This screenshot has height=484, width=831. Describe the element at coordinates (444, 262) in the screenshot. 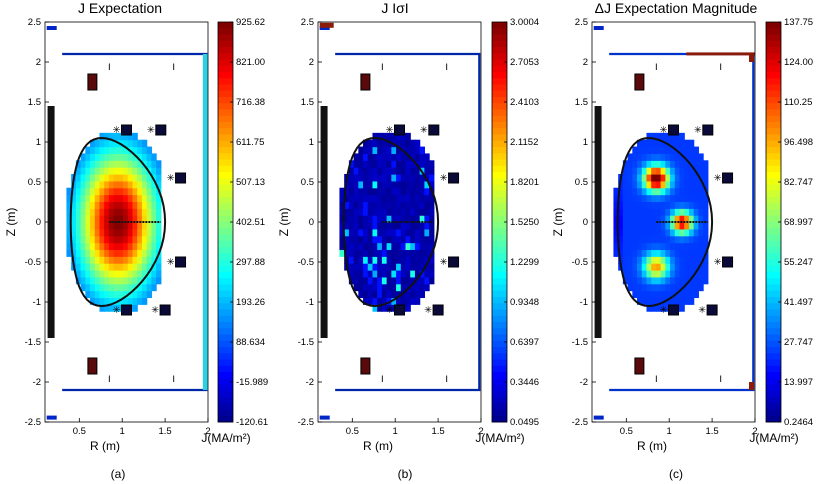

I see `pf-coil-star: ✳` at that location.